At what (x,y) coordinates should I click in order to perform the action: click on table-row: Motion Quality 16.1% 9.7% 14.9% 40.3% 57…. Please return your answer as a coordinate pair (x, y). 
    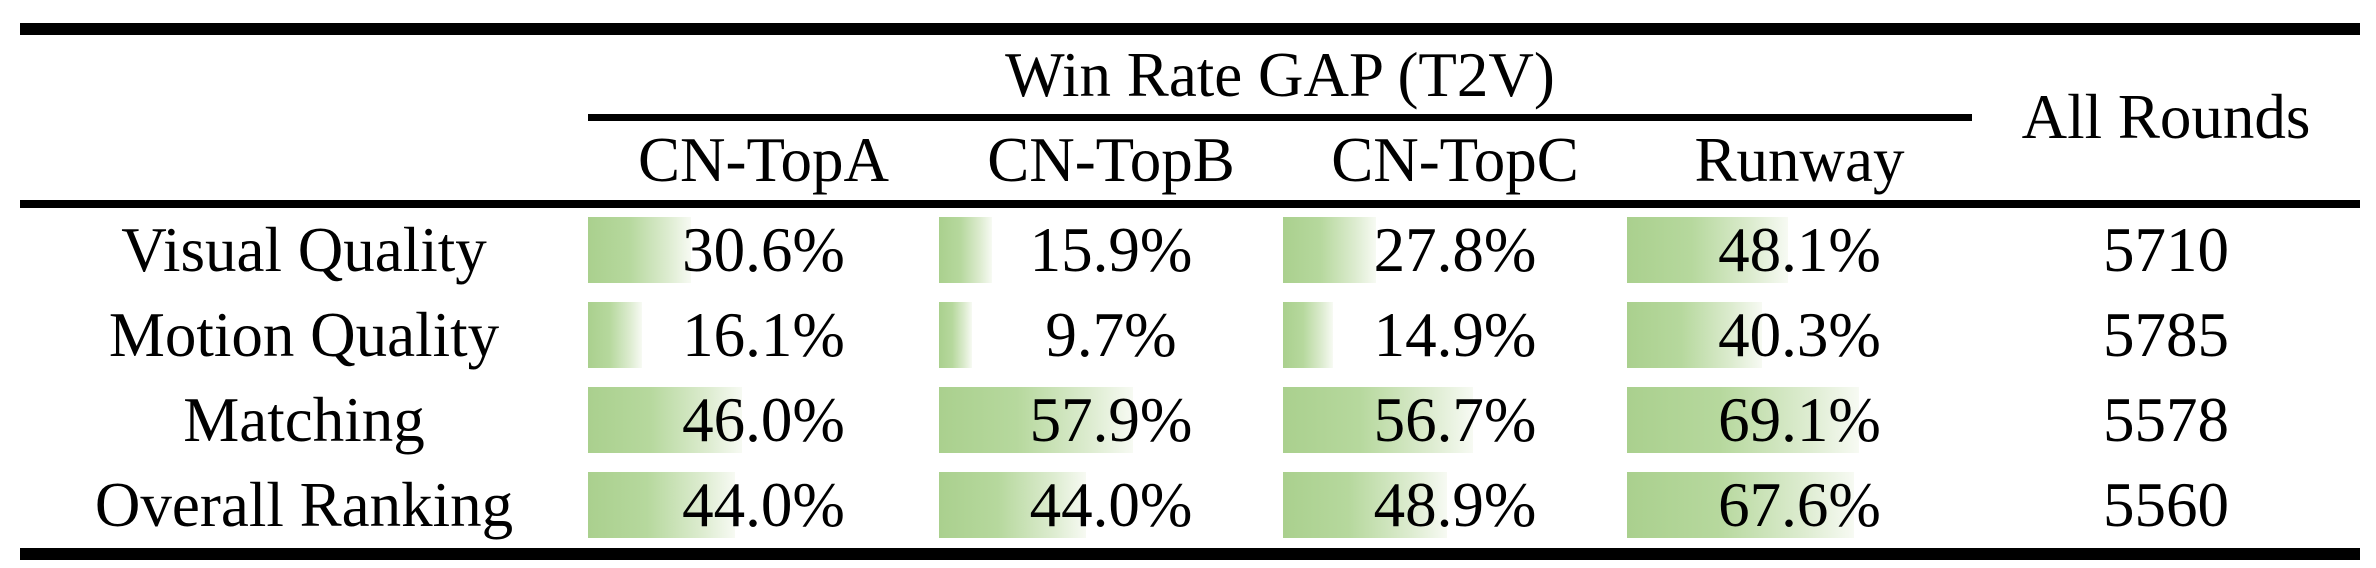
    Looking at the image, I should click on (1190, 335).